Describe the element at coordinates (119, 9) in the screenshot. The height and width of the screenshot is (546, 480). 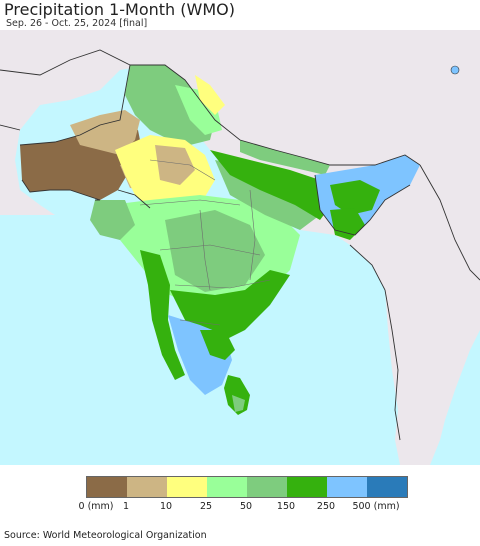
I see `map-title: Precipitation 1-Month (WMO)` at that location.